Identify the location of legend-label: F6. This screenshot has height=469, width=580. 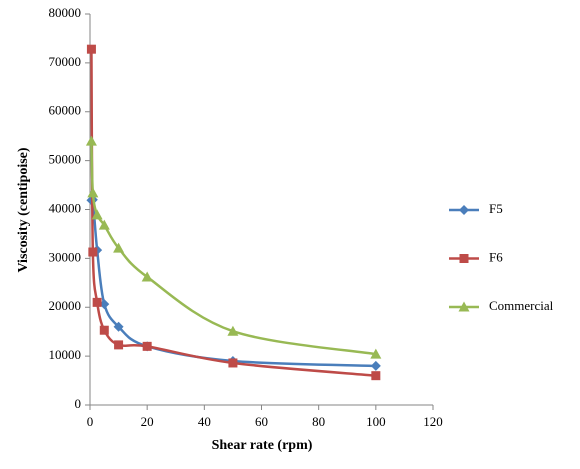
(496, 256).